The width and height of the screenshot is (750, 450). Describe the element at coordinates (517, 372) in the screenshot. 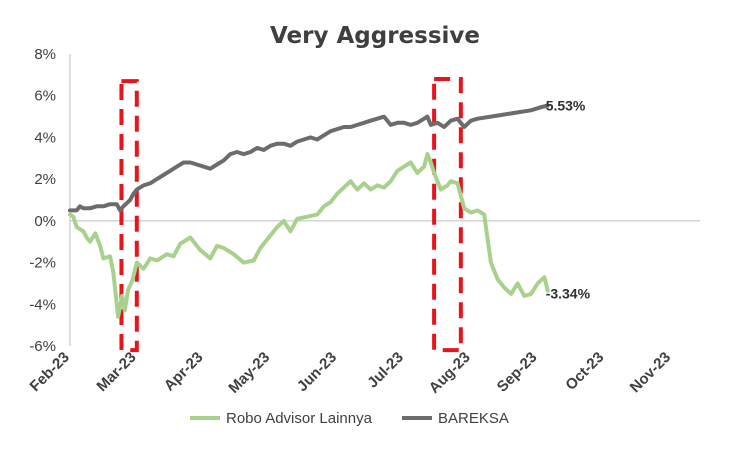

I see `x-tick-label: Sep-23` at that location.